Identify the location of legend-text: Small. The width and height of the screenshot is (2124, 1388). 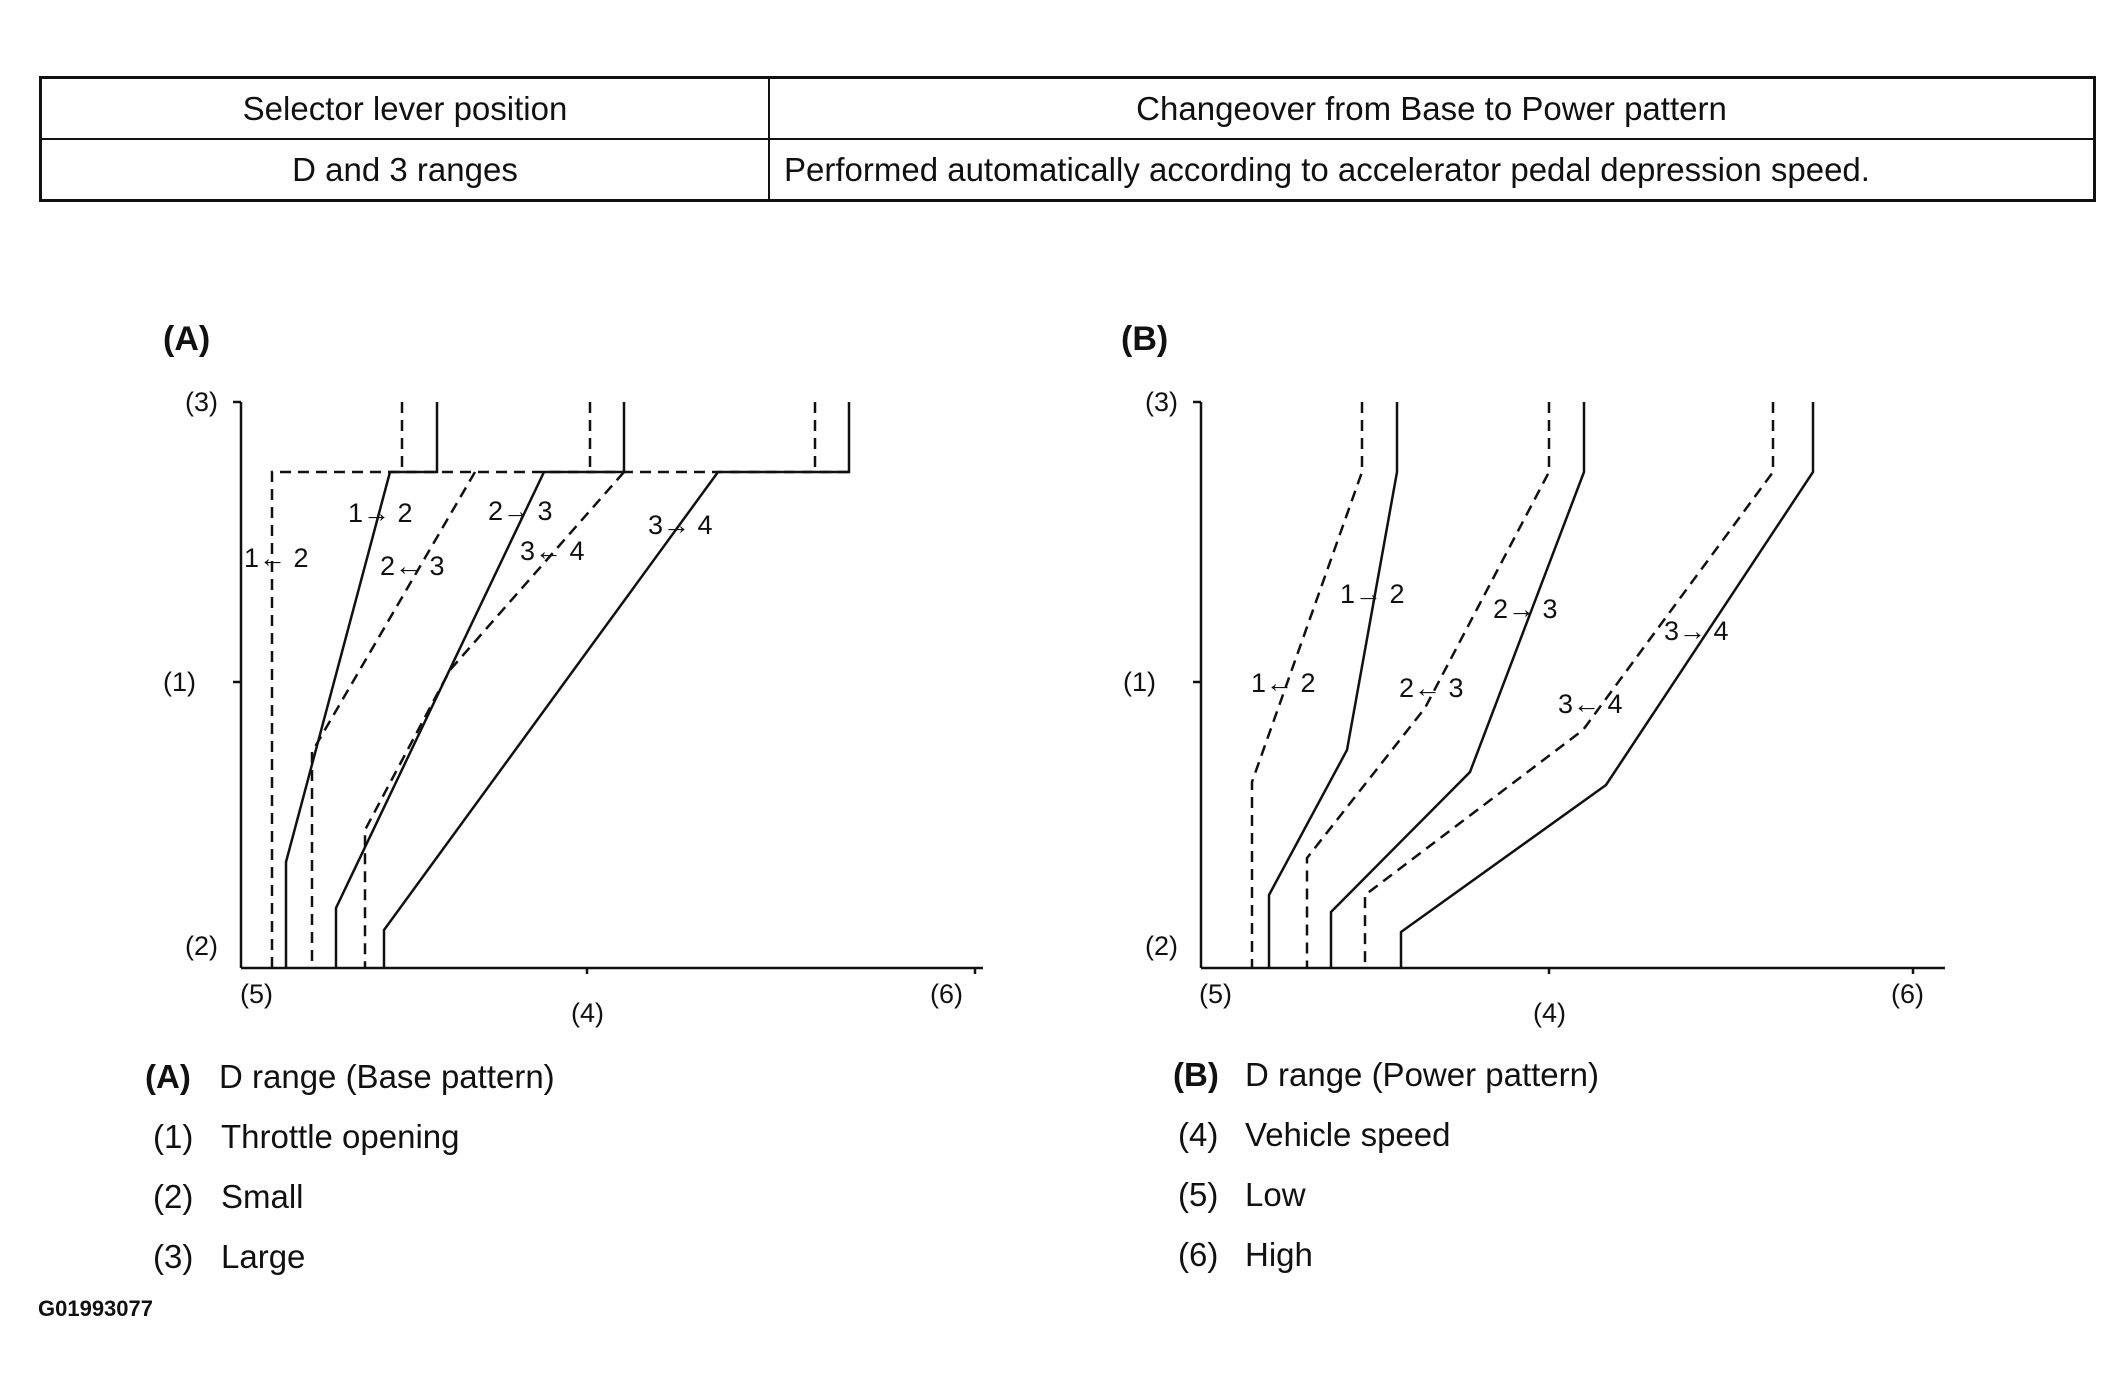
(262, 1196).